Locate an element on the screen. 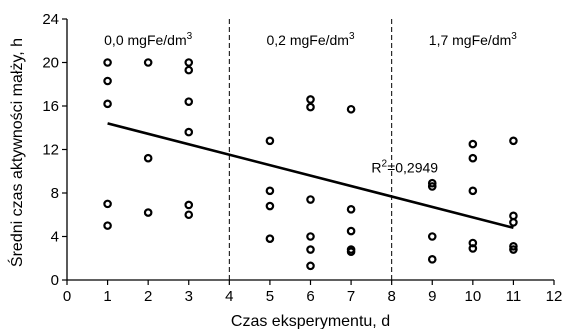  y-tick-label: 0 is located at coordinates (55, 280).